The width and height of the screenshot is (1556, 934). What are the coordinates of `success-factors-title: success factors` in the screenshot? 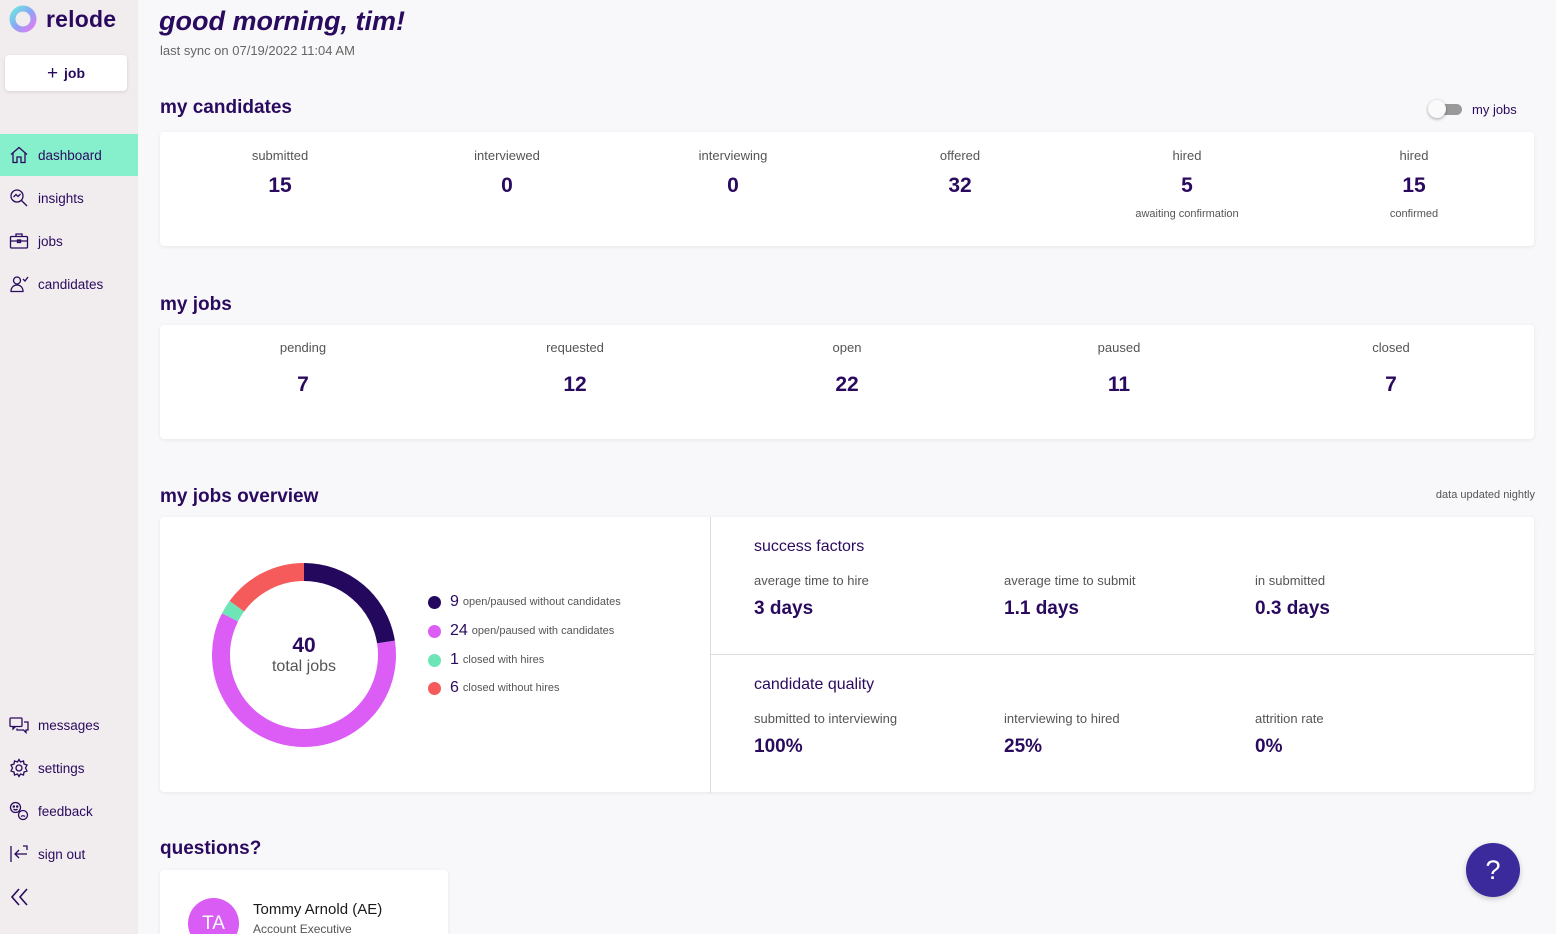 It's located at (809, 546).